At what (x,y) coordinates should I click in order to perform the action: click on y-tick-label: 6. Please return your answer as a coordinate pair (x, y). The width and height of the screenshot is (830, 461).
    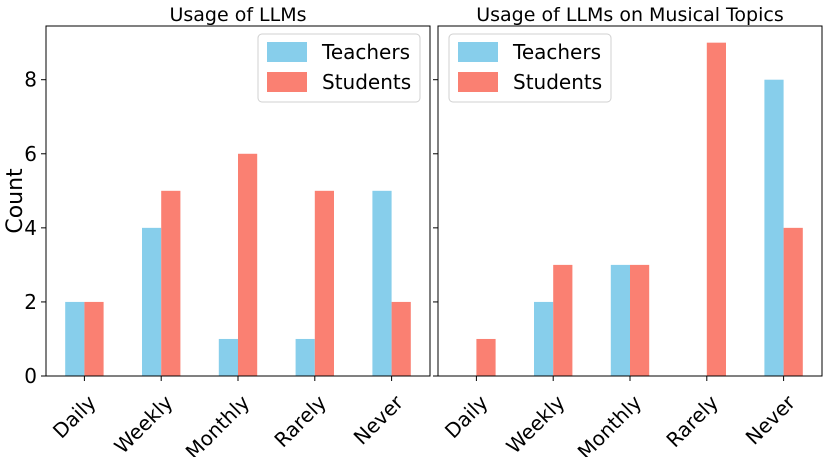
    Looking at the image, I should click on (30, 154).